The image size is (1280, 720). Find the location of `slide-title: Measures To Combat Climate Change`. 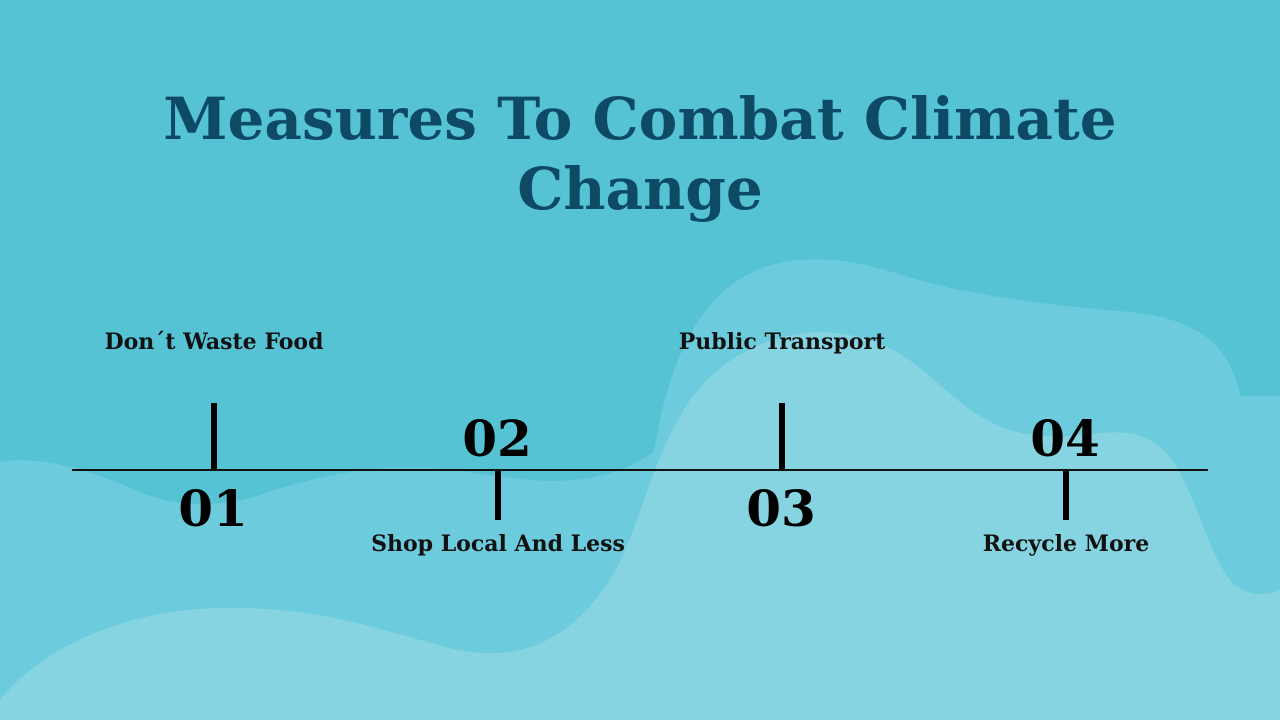

slide-title: Measures To Combat Climate Change is located at coordinates (640, 154).